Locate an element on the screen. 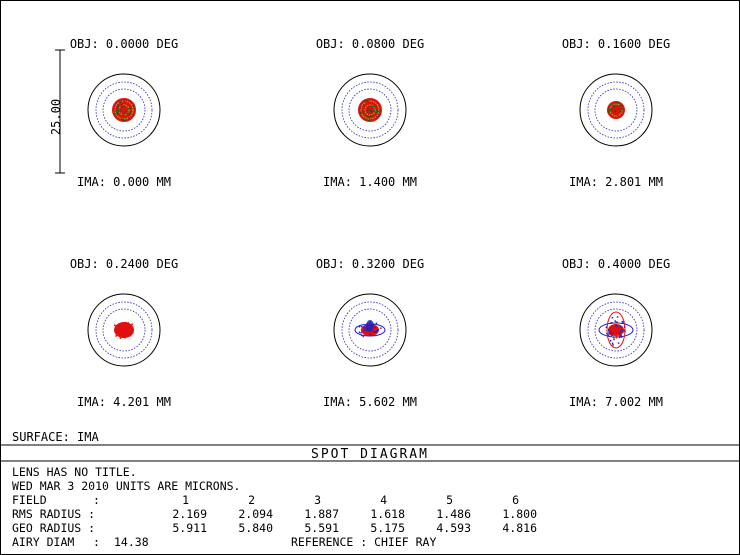  spot-cell: OBJ: 0.0800 DEG IMA: 1.400 MM is located at coordinates (370, 113).